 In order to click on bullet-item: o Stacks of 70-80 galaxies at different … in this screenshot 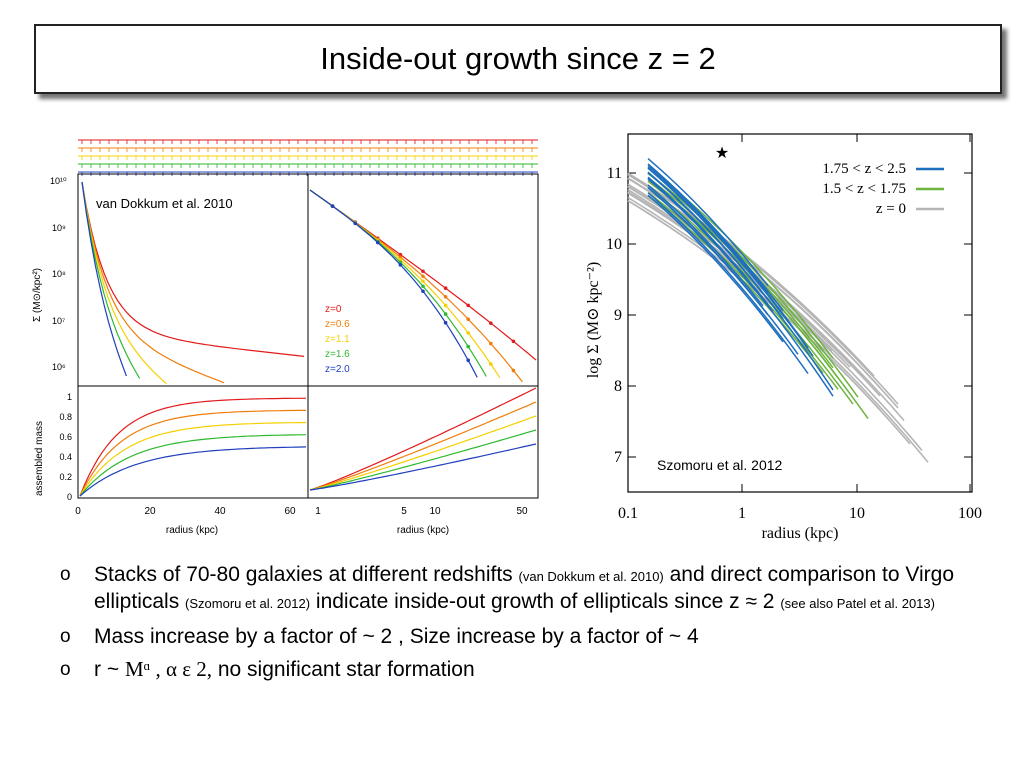, I will do `click(510, 589)`.